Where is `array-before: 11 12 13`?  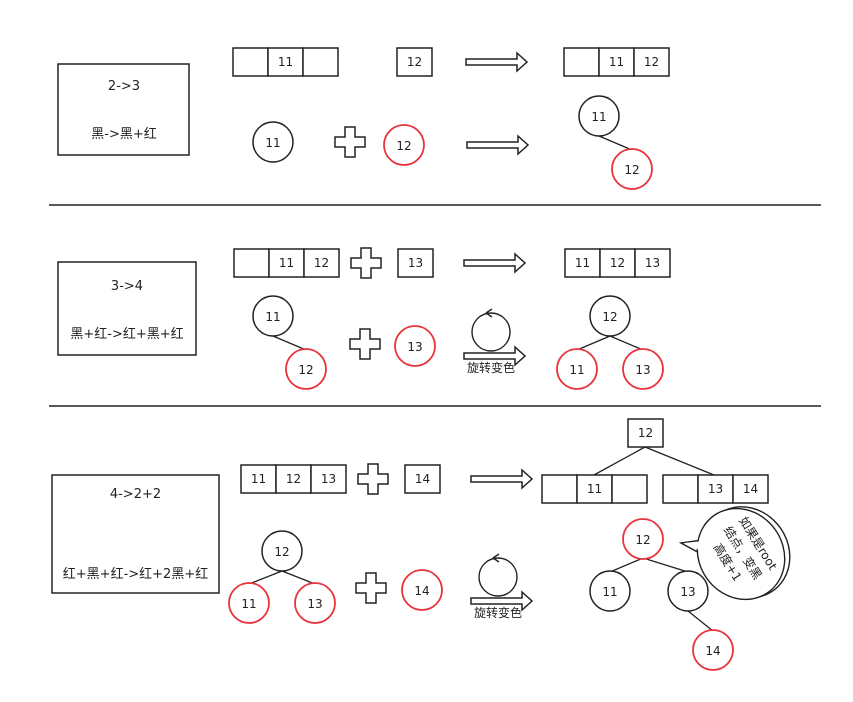
array-before: 11 12 13 is located at coordinates (293, 479).